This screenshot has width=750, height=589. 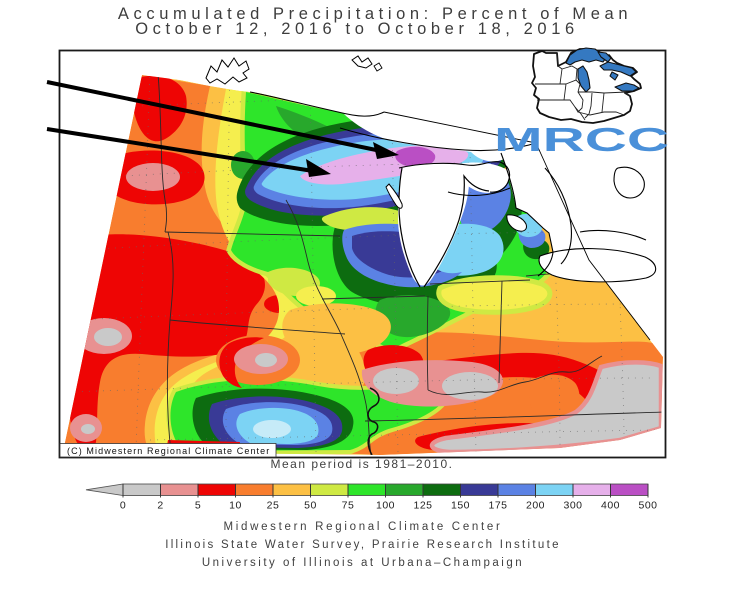 What do you see at coordinates (581, 139) in the screenshot?
I see `svg-text: MRCC` at bounding box center [581, 139].